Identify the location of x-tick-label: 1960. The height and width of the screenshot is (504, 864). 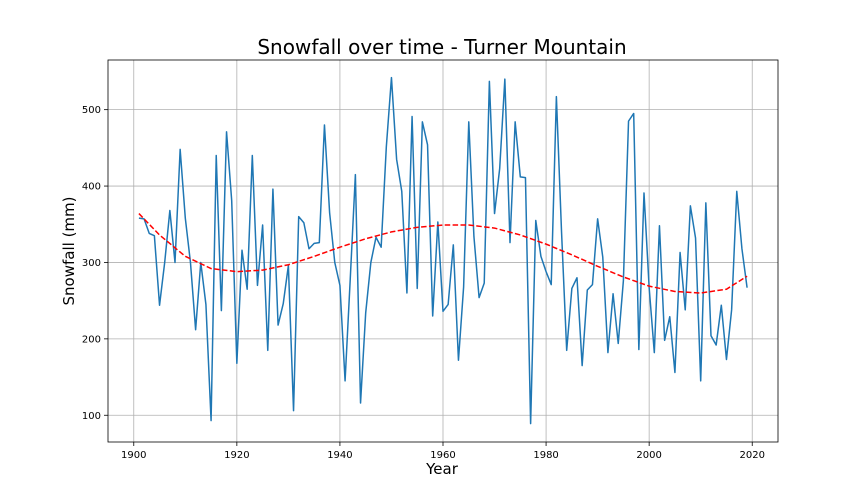
(442, 455).